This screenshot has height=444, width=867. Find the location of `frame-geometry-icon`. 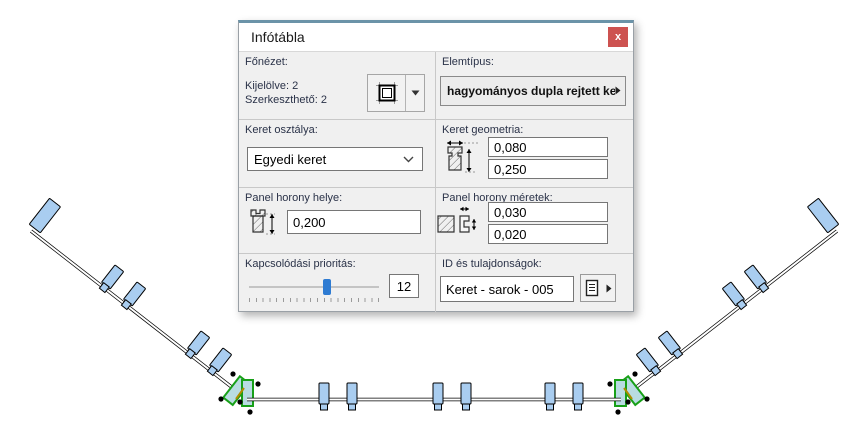

frame-geometry-icon is located at coordinates (461, 161).